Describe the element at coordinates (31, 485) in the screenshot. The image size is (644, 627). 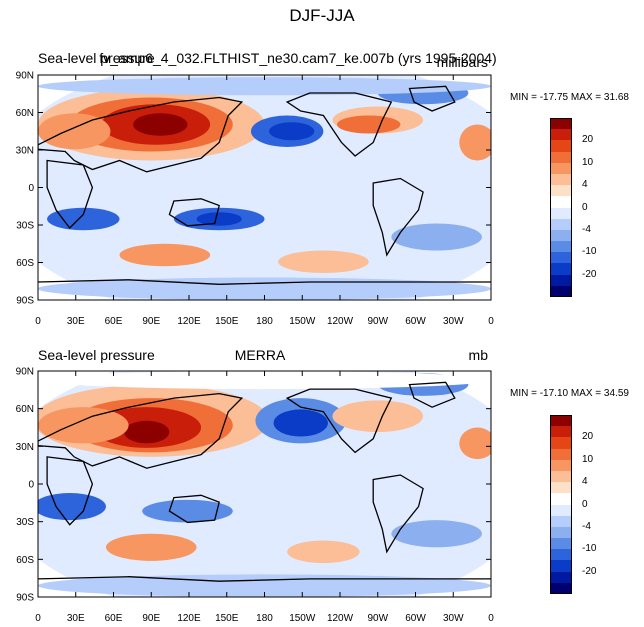
I see `lat-tick-label: 0` at that location.